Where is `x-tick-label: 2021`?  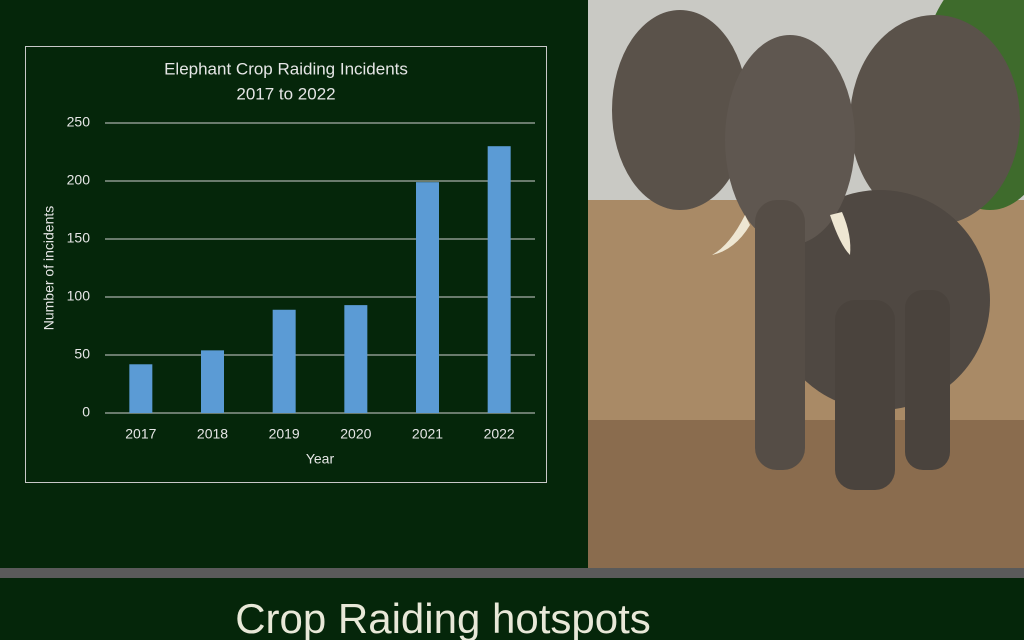 x-tick-label: 2021 is located at coordinates (427, 434).